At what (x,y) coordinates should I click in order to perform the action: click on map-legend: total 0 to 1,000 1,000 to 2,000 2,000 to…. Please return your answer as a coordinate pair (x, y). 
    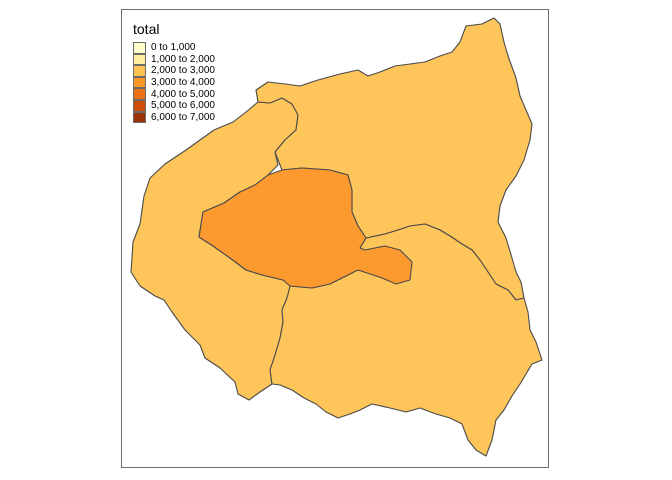
    Looking at the image, I should click on (174, 72).